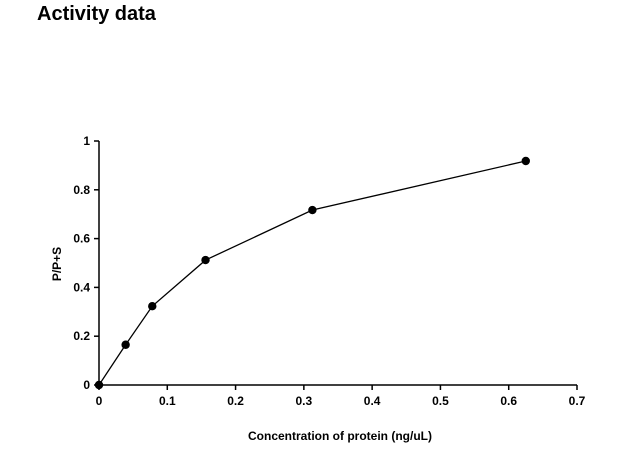 This screenshot has height=464, width=637. What do you see at coordinates (340, 436) in the screenshot?
I see `x-axis-label: Concentration of protein (ng/uL)` at bounding box center [340, 436].